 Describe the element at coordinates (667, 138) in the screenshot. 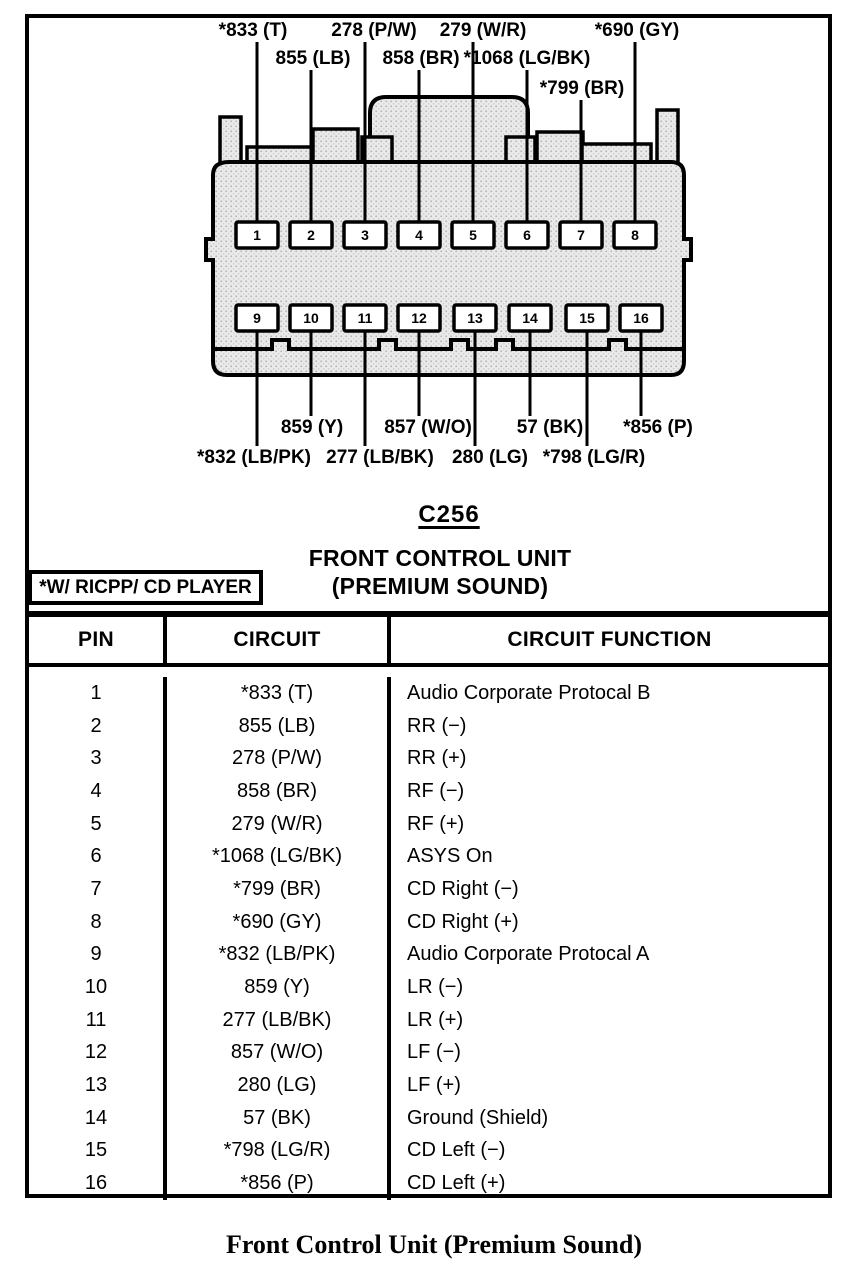

I see `connector-ear-right` at that location.